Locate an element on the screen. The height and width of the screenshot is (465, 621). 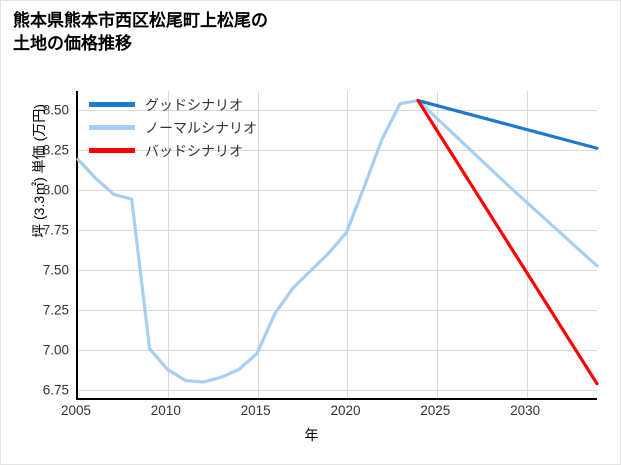
x-axis-tick-labels: 2005 2010 2015 2020 2025 2030 is located at coordinates (329, 415).